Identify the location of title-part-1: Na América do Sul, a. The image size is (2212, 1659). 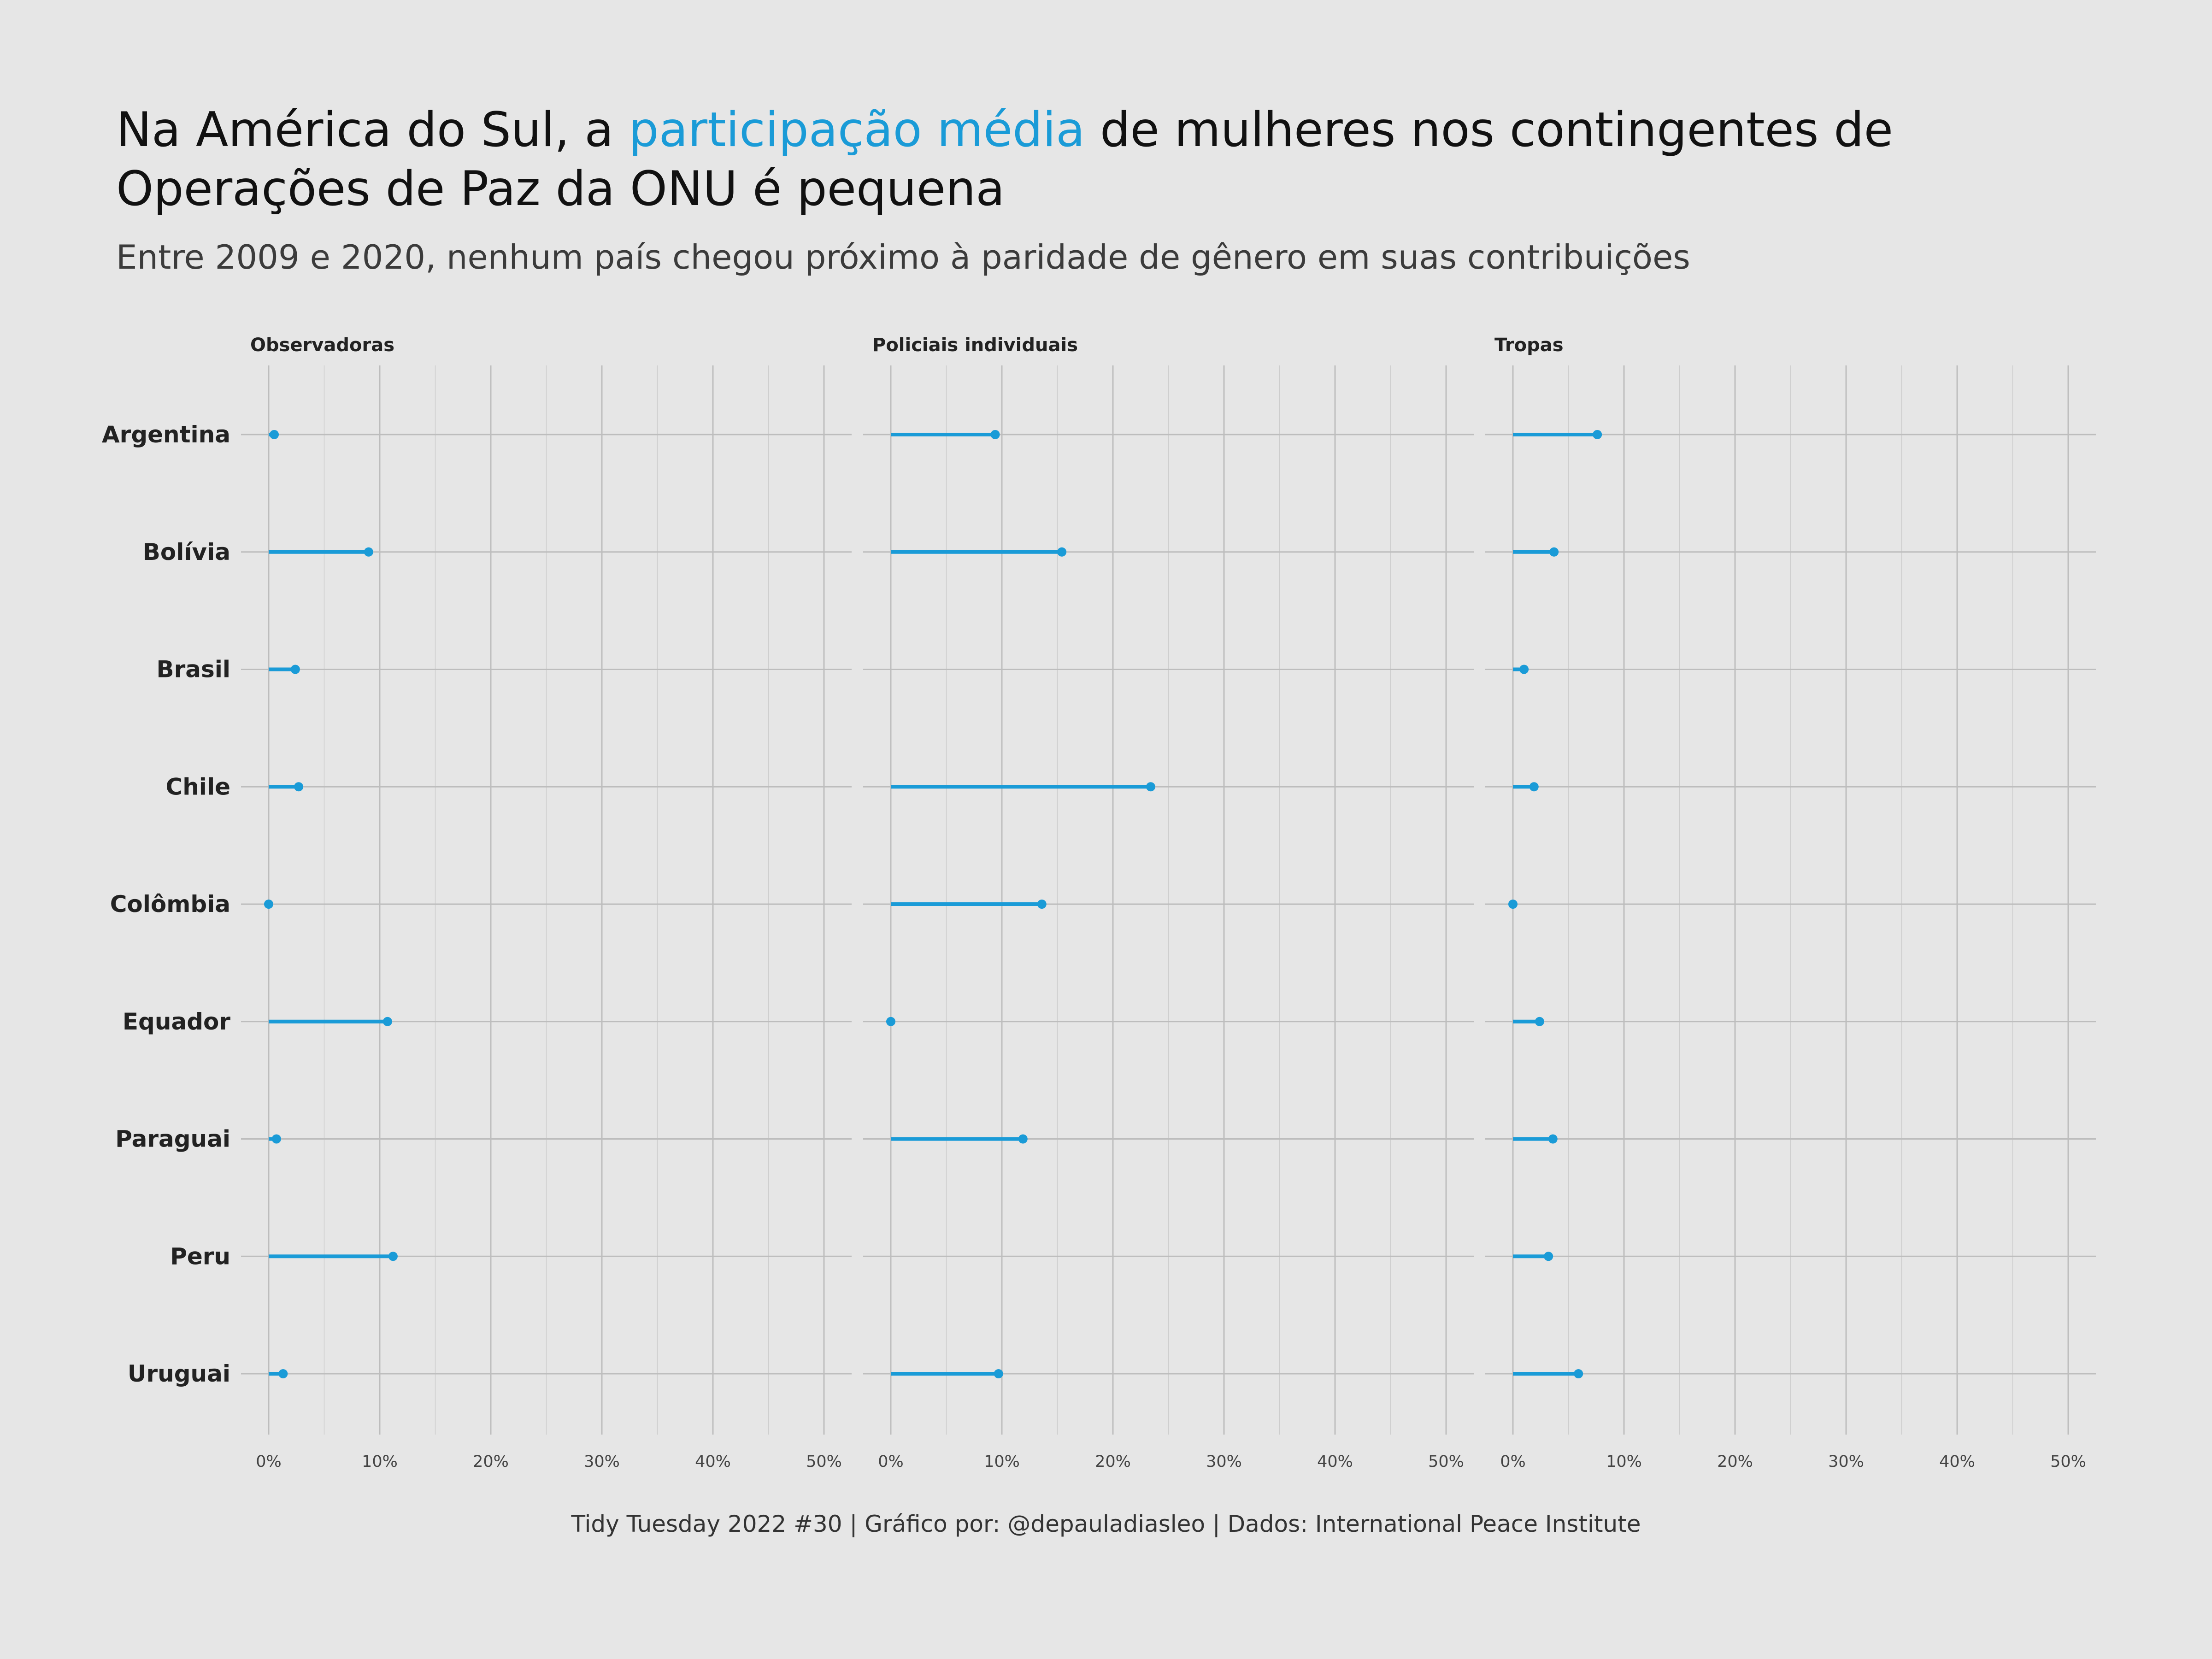
(372, 130).